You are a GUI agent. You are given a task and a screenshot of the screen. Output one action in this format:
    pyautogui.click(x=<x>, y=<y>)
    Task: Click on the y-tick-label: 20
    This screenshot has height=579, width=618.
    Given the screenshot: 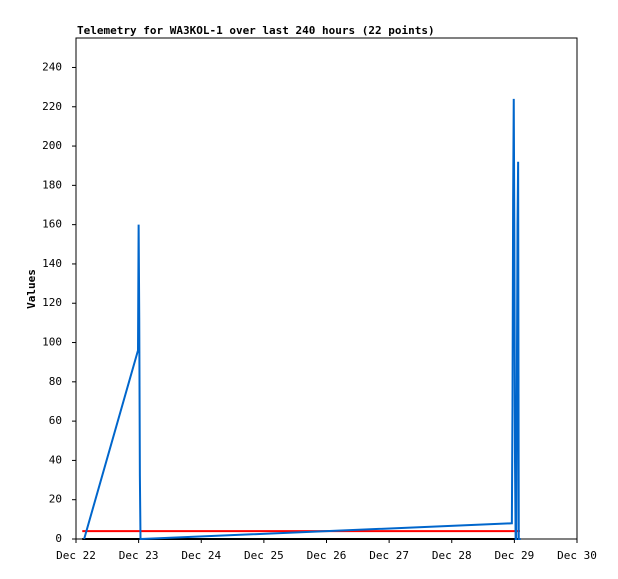 What is the action you would take?
    pyautogui.click(x=55, y=499)
    